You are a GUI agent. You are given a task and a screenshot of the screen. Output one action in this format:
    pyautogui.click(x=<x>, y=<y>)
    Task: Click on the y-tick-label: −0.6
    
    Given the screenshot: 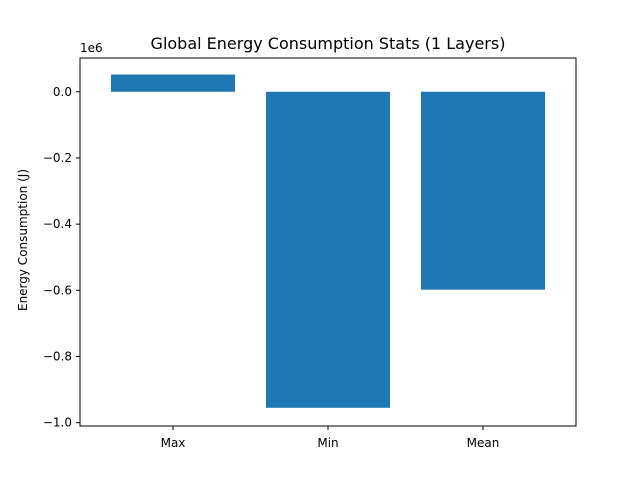 What is the action you would take?
    pyautogui.click(x=57, y=290)
    